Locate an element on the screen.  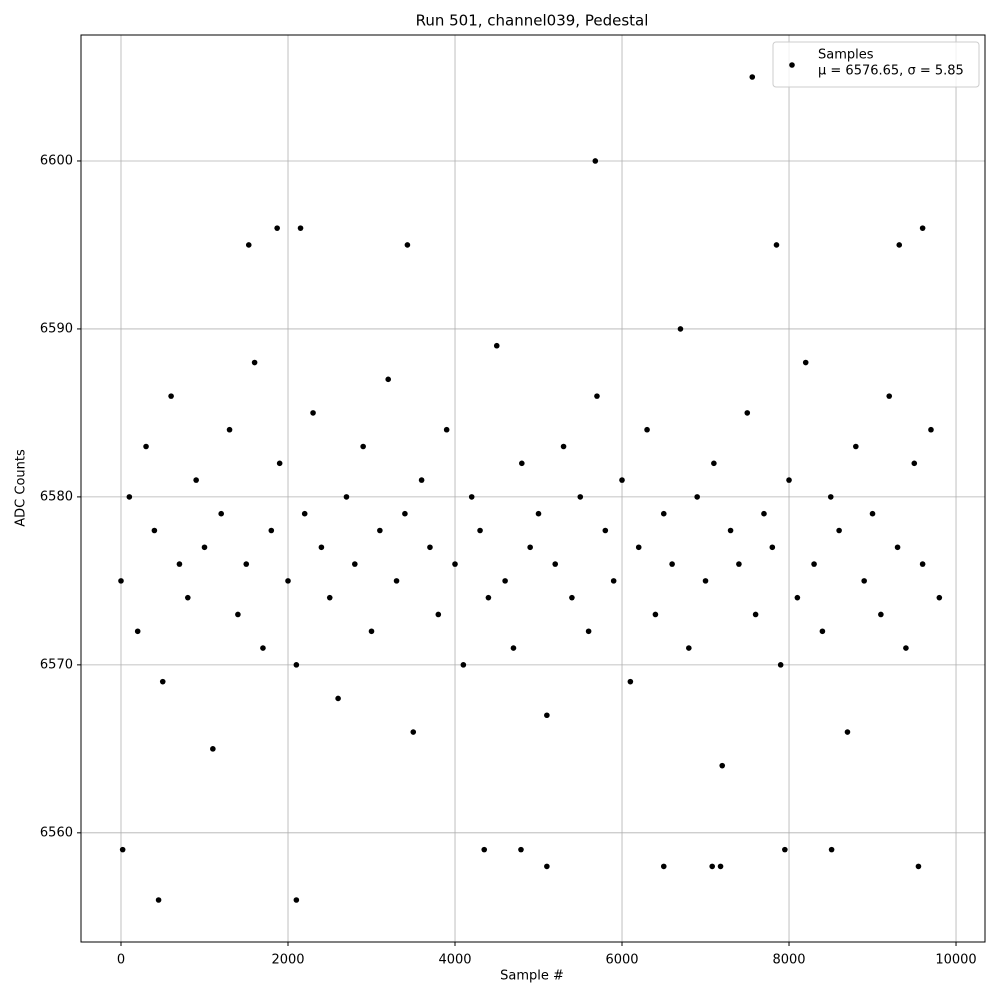
x-tick-label: 10000 is located at coordinates (955, 960).